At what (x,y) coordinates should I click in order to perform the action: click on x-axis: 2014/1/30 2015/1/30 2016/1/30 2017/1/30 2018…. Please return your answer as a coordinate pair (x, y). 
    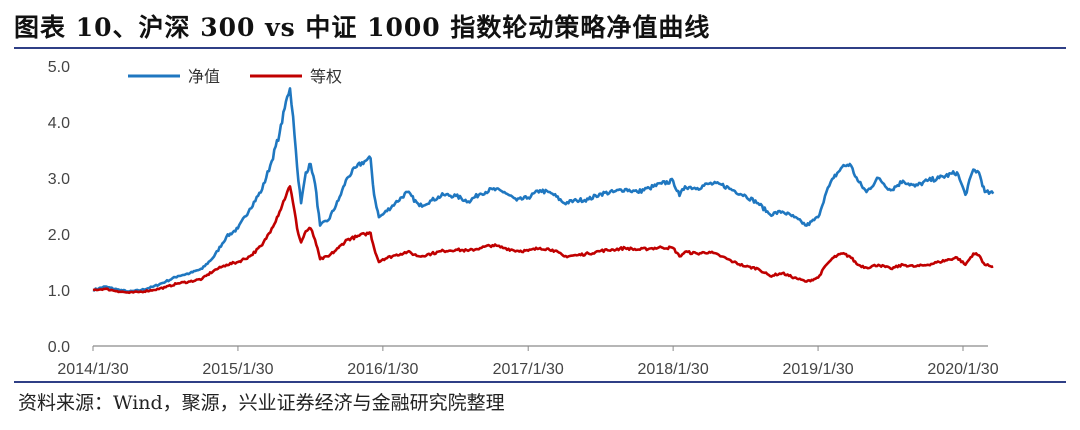
    Looking at the image, I should click on (528, 361).